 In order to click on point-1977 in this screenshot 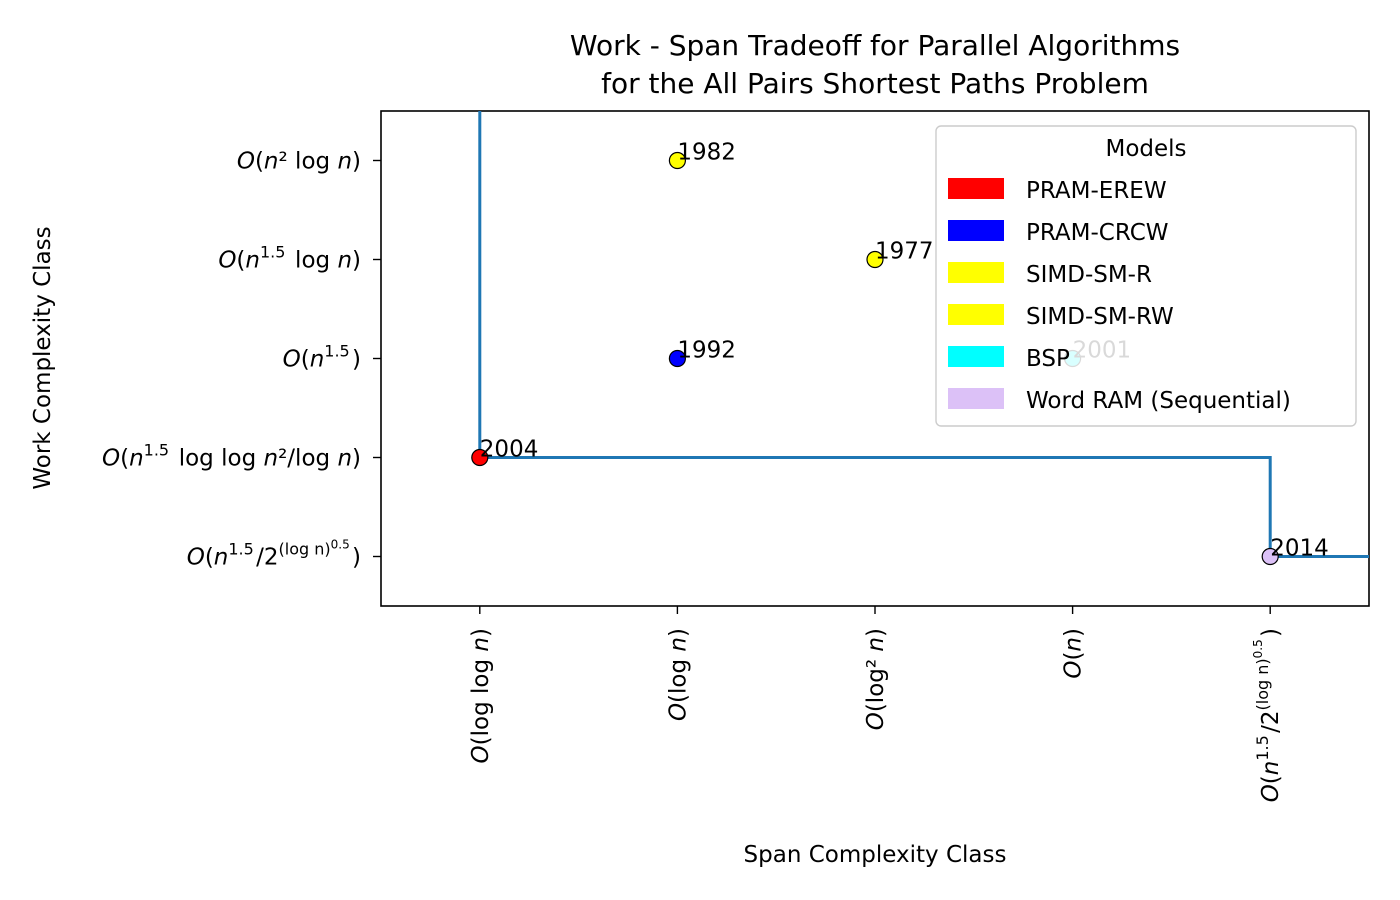, I will do `click(875, 259)`.